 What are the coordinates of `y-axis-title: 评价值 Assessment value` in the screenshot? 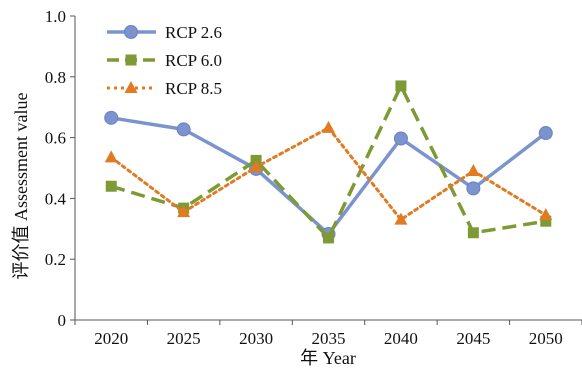 It's located at (21, 186).